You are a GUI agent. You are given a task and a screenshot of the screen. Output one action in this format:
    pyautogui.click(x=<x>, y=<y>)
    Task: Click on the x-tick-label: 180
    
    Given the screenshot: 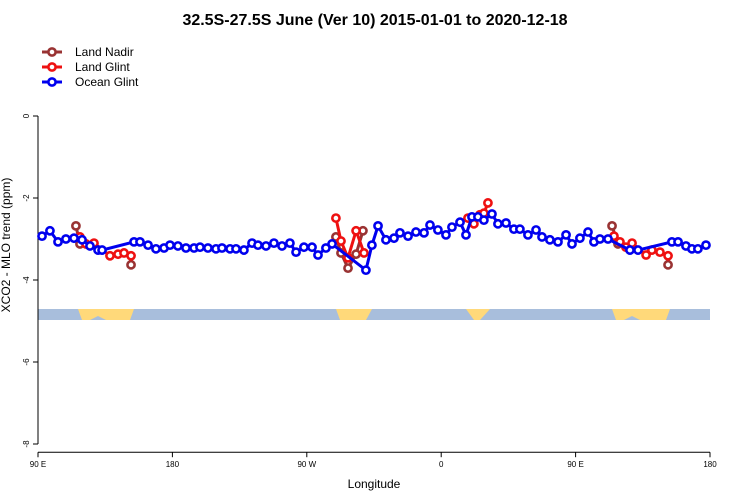 What is the action you would take?
    pyautogui.click(x=173, y=464)
    